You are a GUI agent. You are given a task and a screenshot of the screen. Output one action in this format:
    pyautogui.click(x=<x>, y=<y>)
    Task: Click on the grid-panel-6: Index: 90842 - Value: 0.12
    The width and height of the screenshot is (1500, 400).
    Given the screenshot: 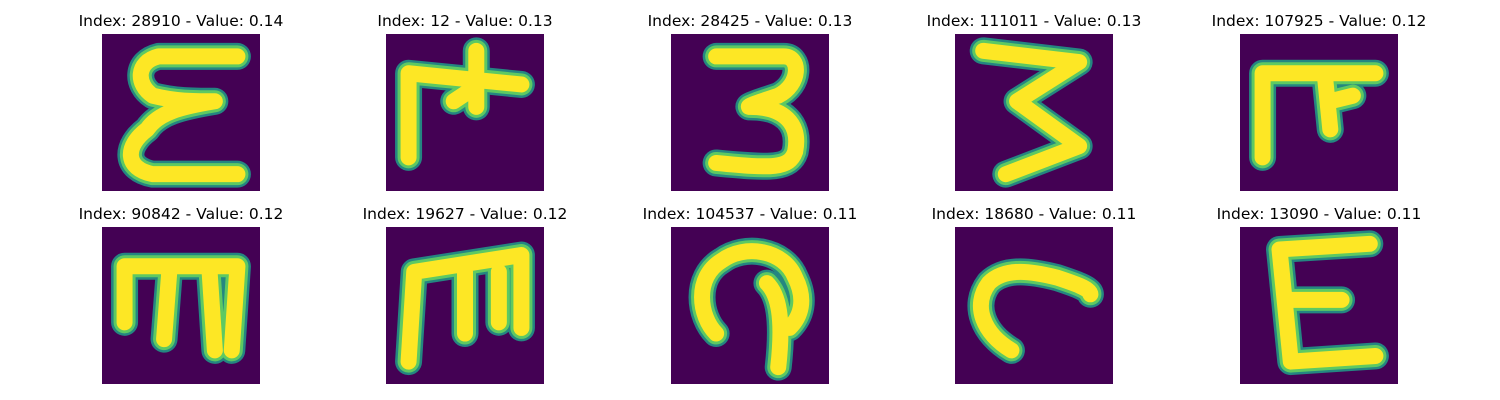 What is the action you would take?
    pyautogui.click(x=181, y=294)
    